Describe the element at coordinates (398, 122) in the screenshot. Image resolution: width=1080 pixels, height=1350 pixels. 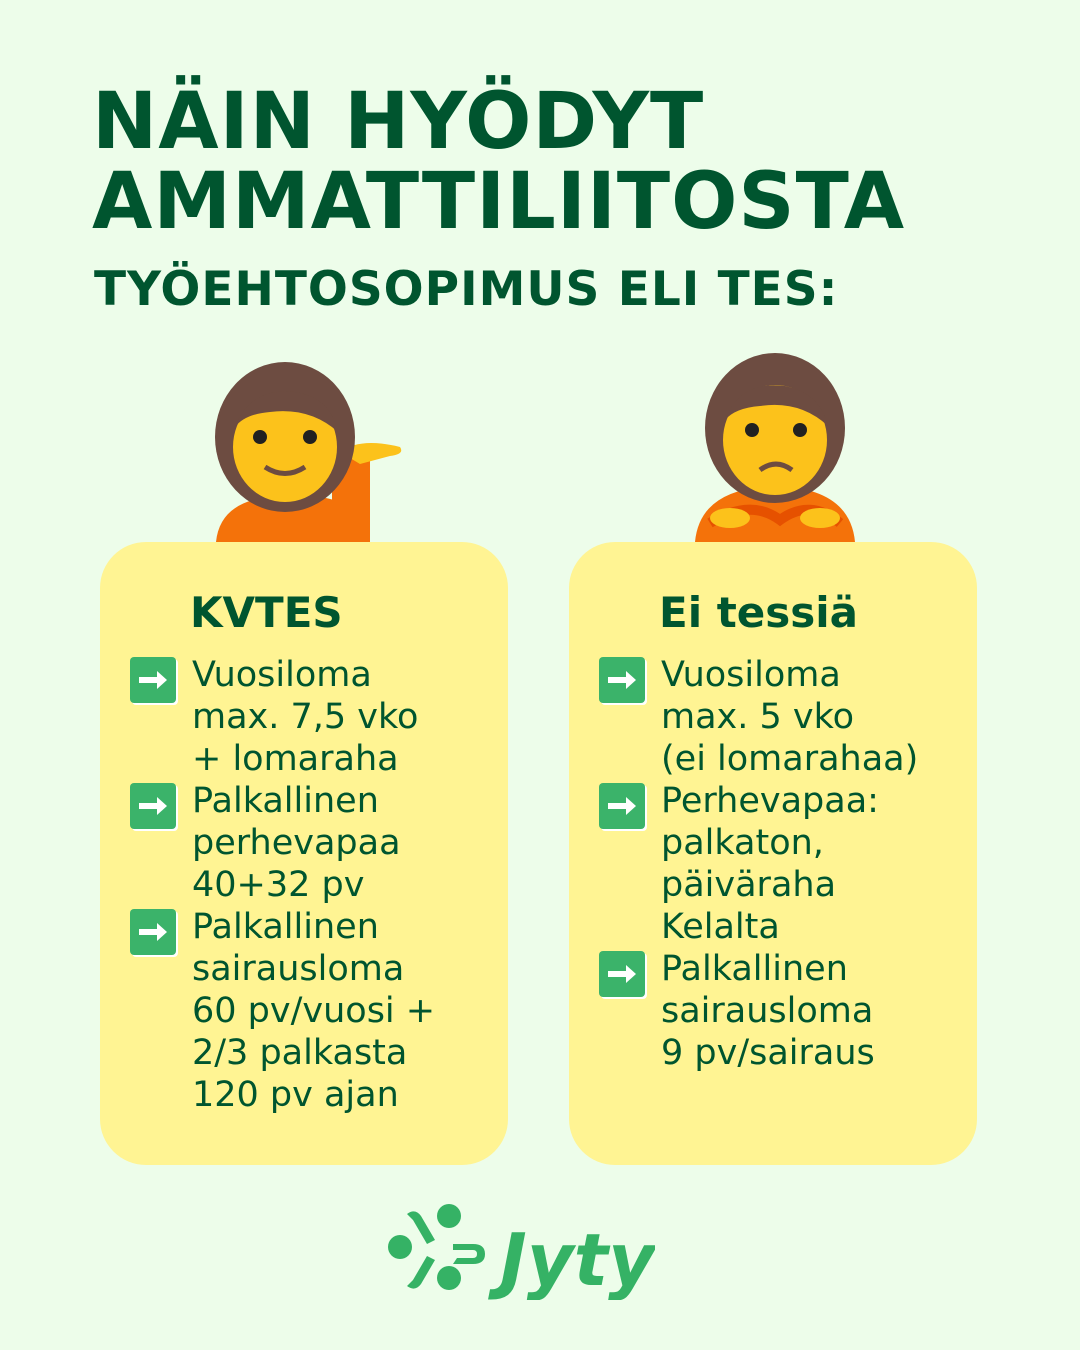
I see `title-line-1: NÄIN HYÖDYT` at that location.